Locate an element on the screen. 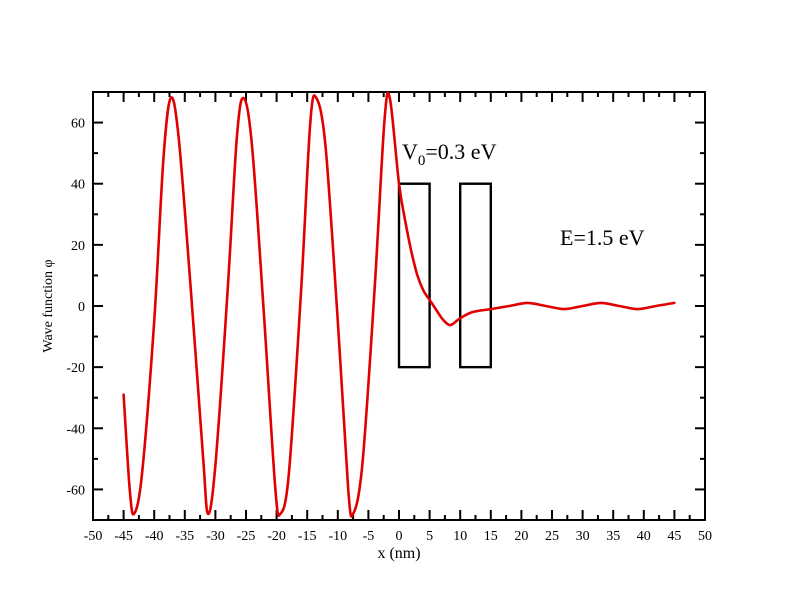 The width and height of the screenshot is (792, 612). potential-symbol: V is located at coordinates (410, 151).